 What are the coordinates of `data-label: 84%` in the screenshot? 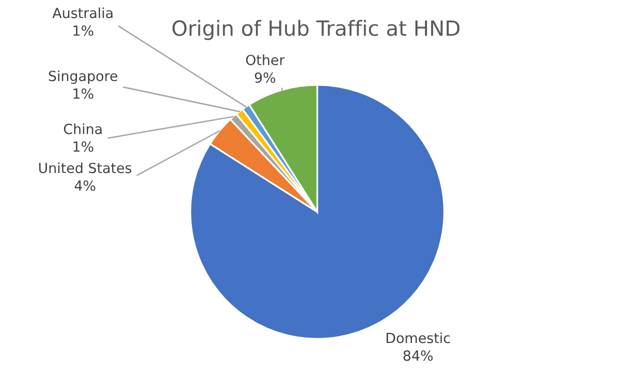 It's located at (418, 355).